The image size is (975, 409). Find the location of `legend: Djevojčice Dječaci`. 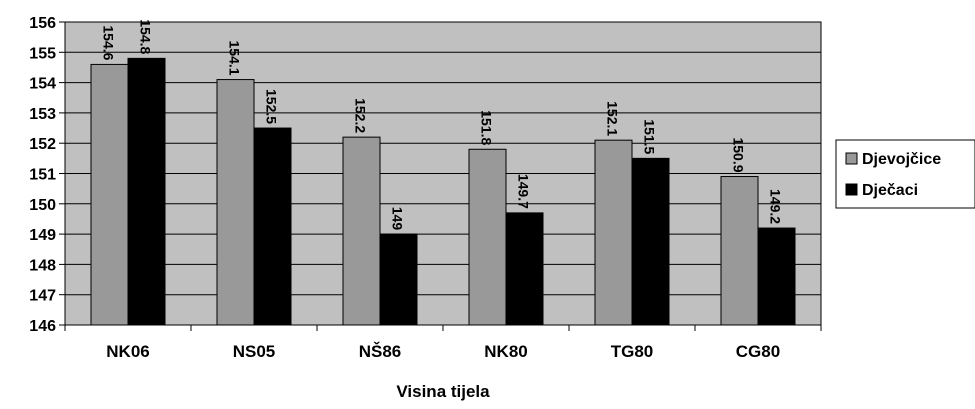

legend: Djevojčice Dječaci is located at coordinates (905, 174).